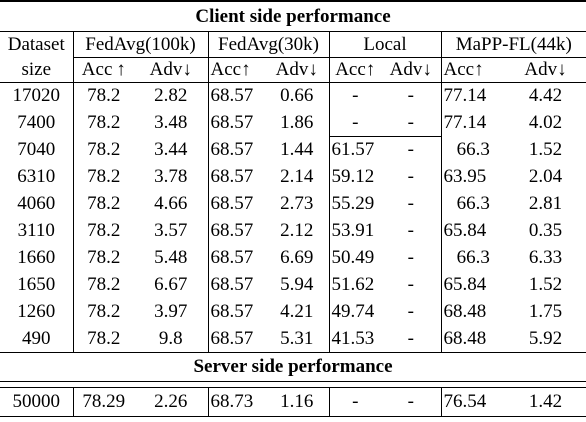 The height and width of the screenshot is (422, 586). I want to click on value-cell: 50.49, so click(353, 257).